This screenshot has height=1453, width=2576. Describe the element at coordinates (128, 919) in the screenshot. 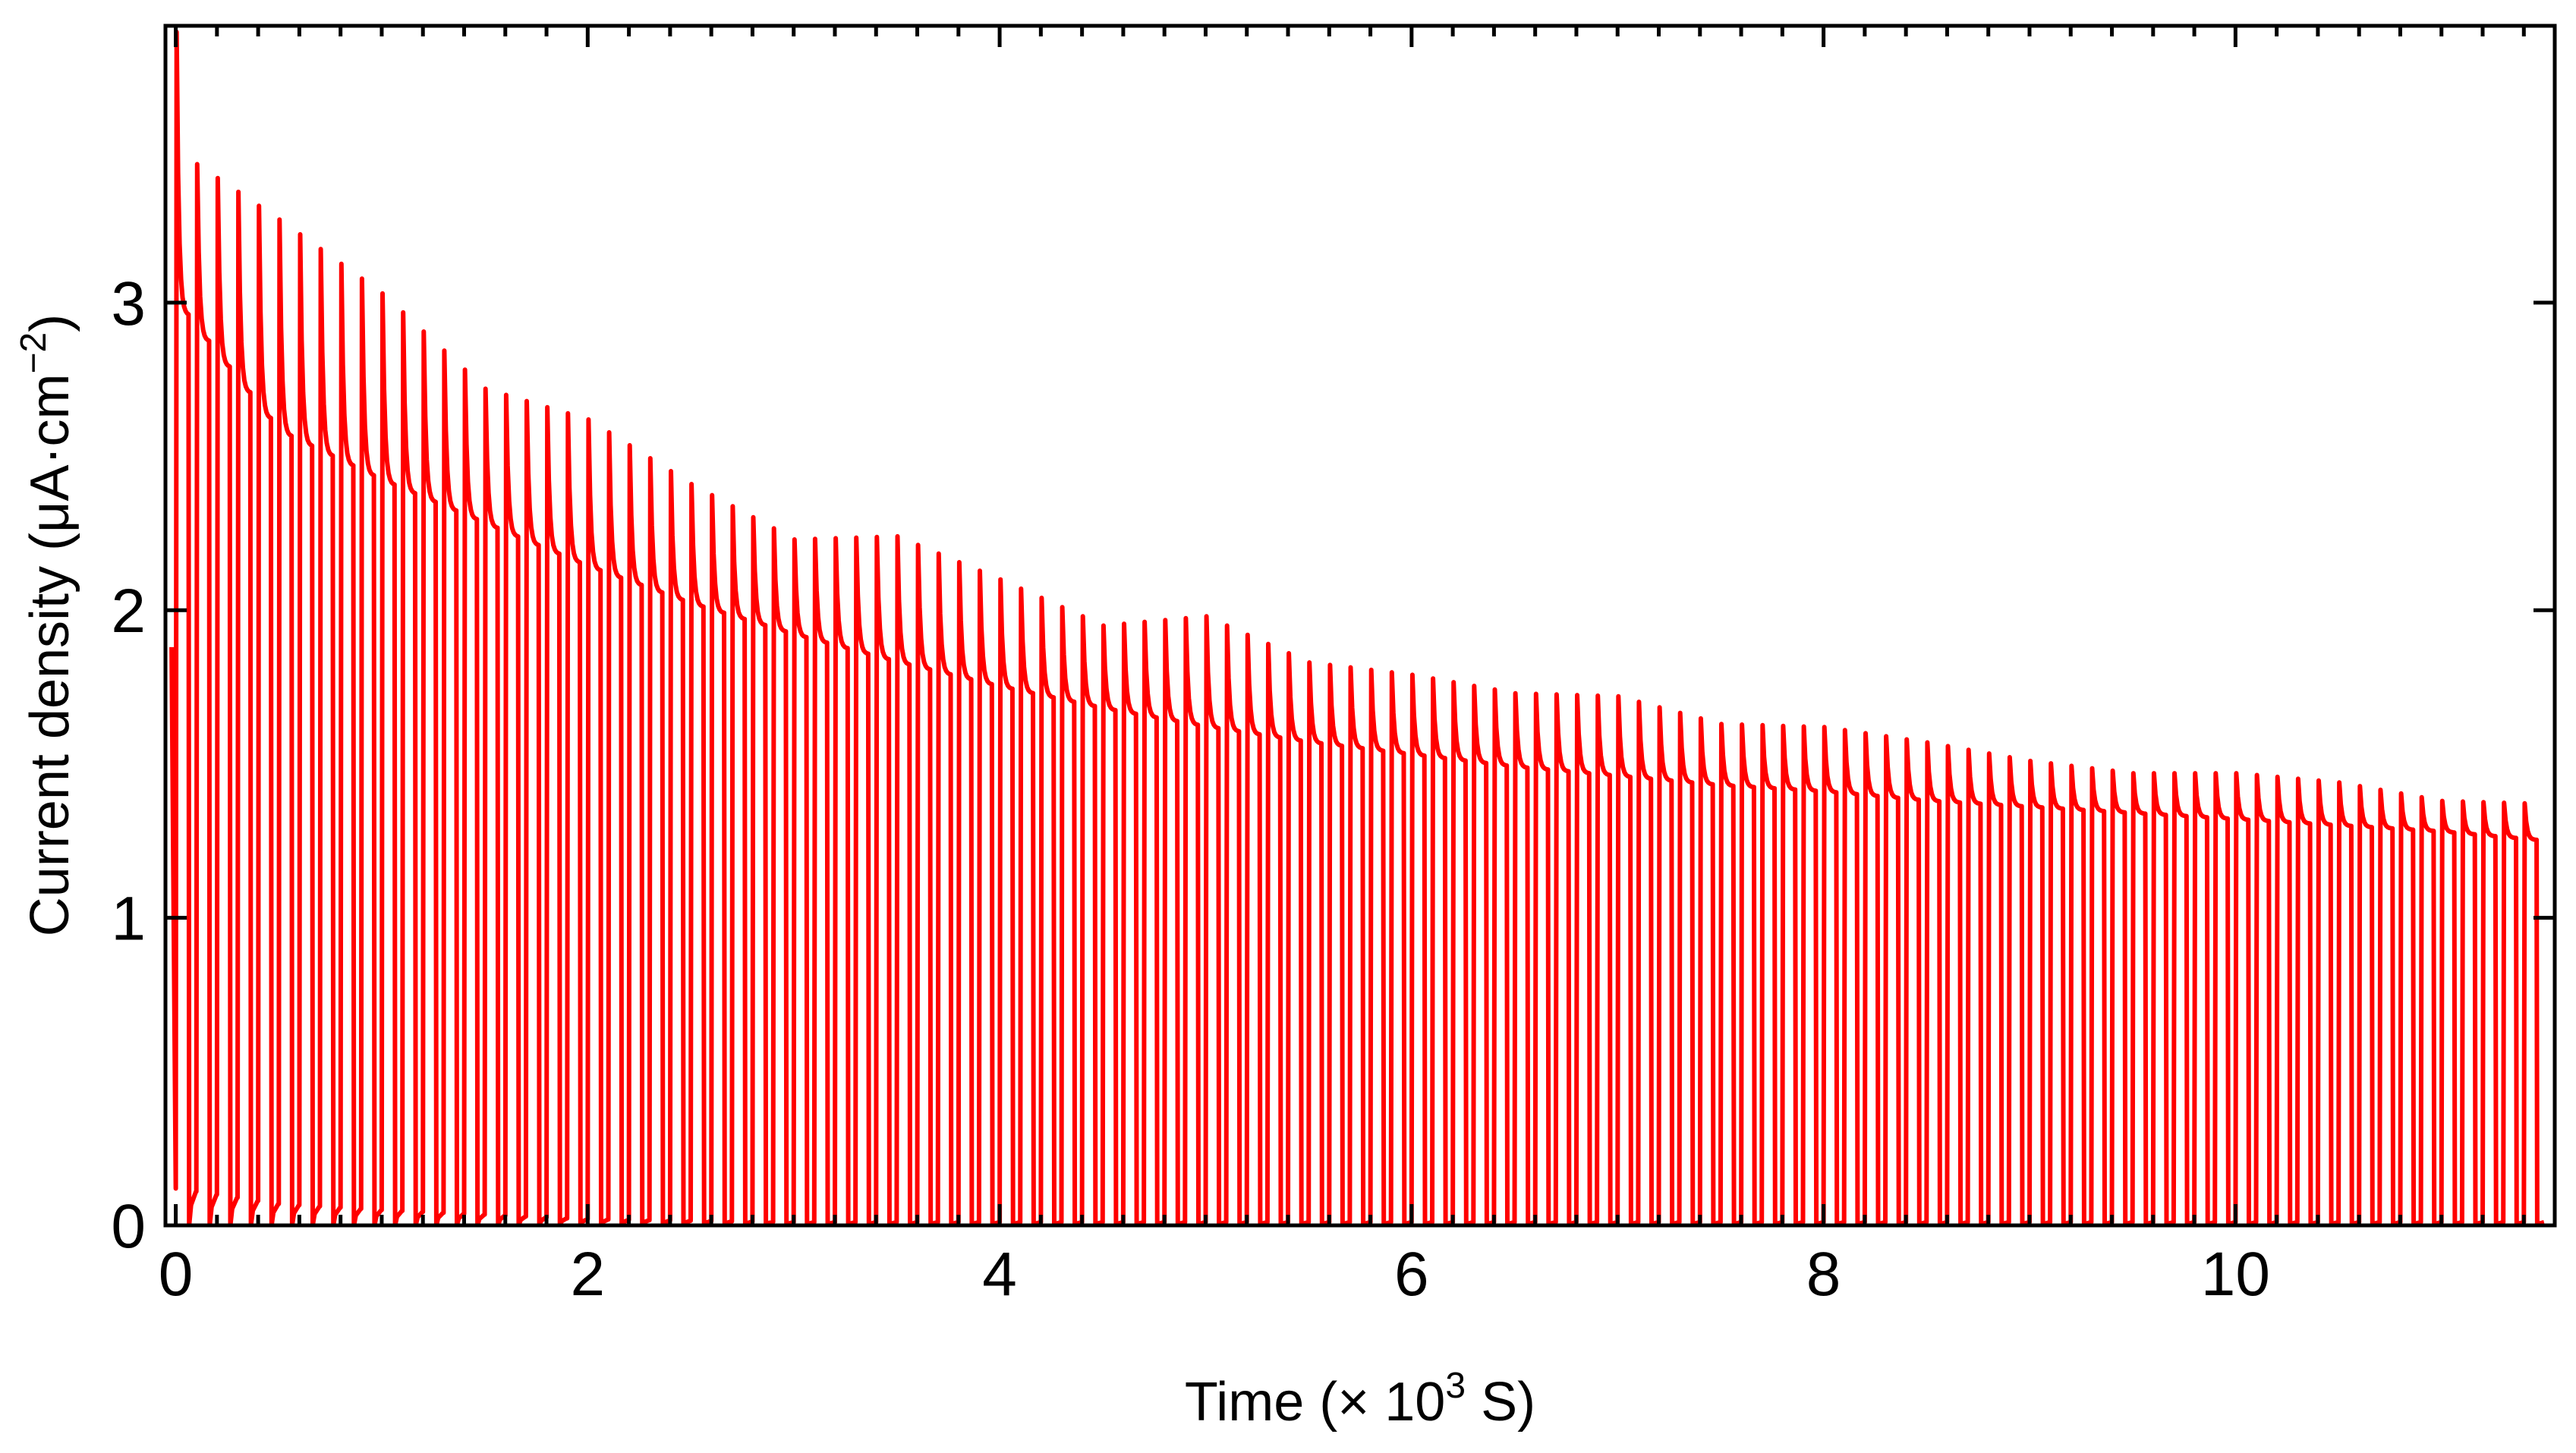

I see `y-tick-label: 1` at that location.